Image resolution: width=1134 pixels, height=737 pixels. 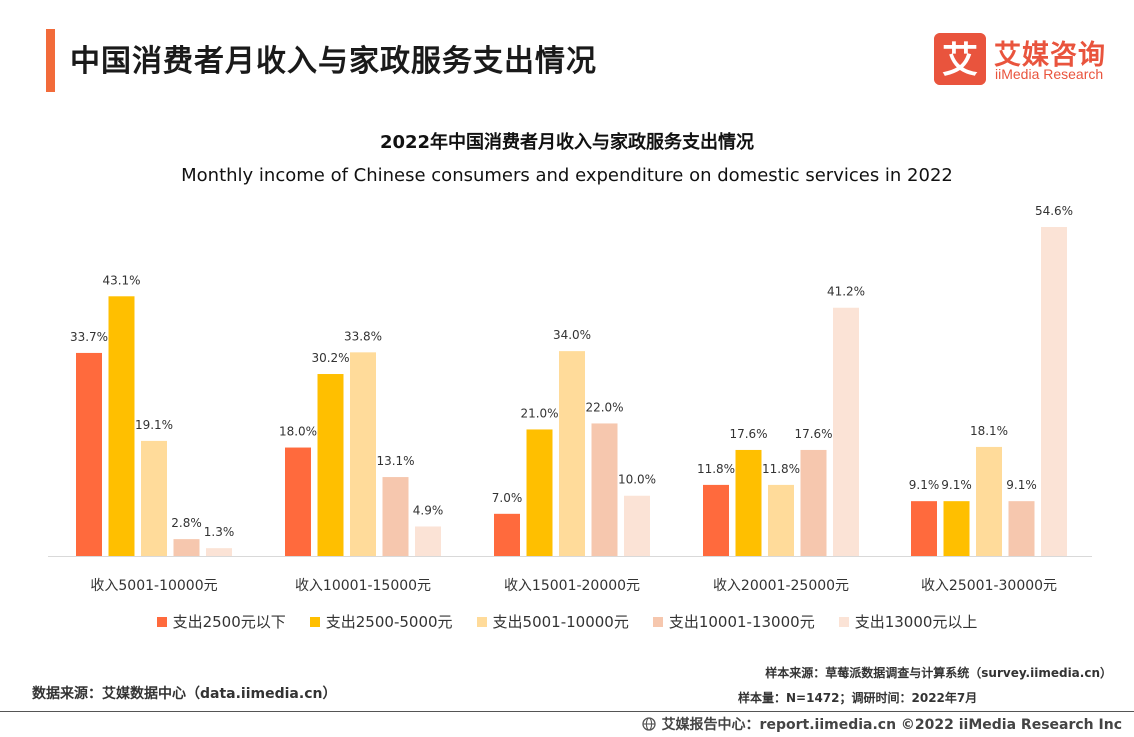 I want to click on data-label: 10.0%, so click(x=637, y=480).